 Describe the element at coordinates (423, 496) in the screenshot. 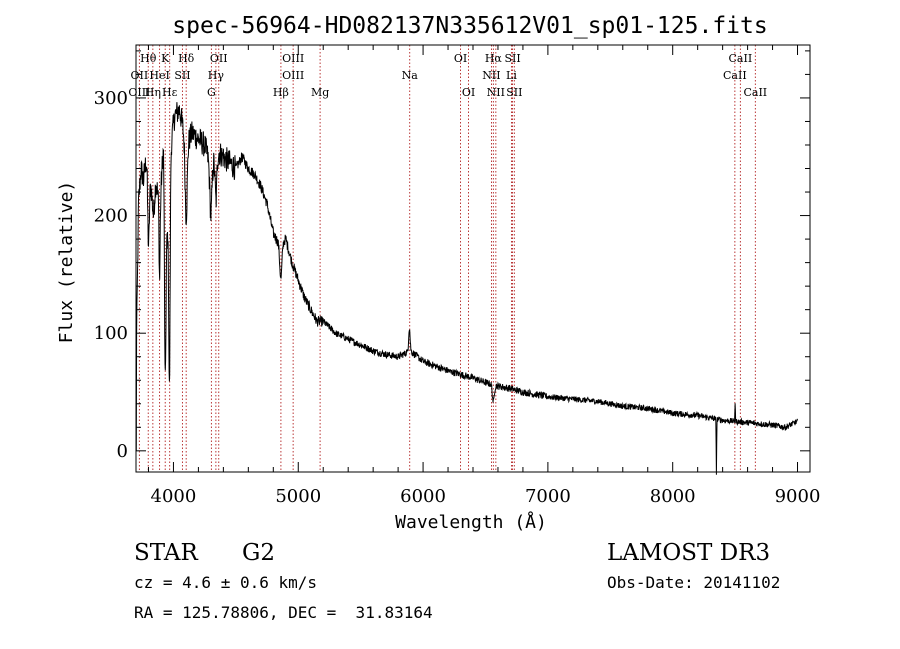

I see `x-tick-label: 6000` at that location.